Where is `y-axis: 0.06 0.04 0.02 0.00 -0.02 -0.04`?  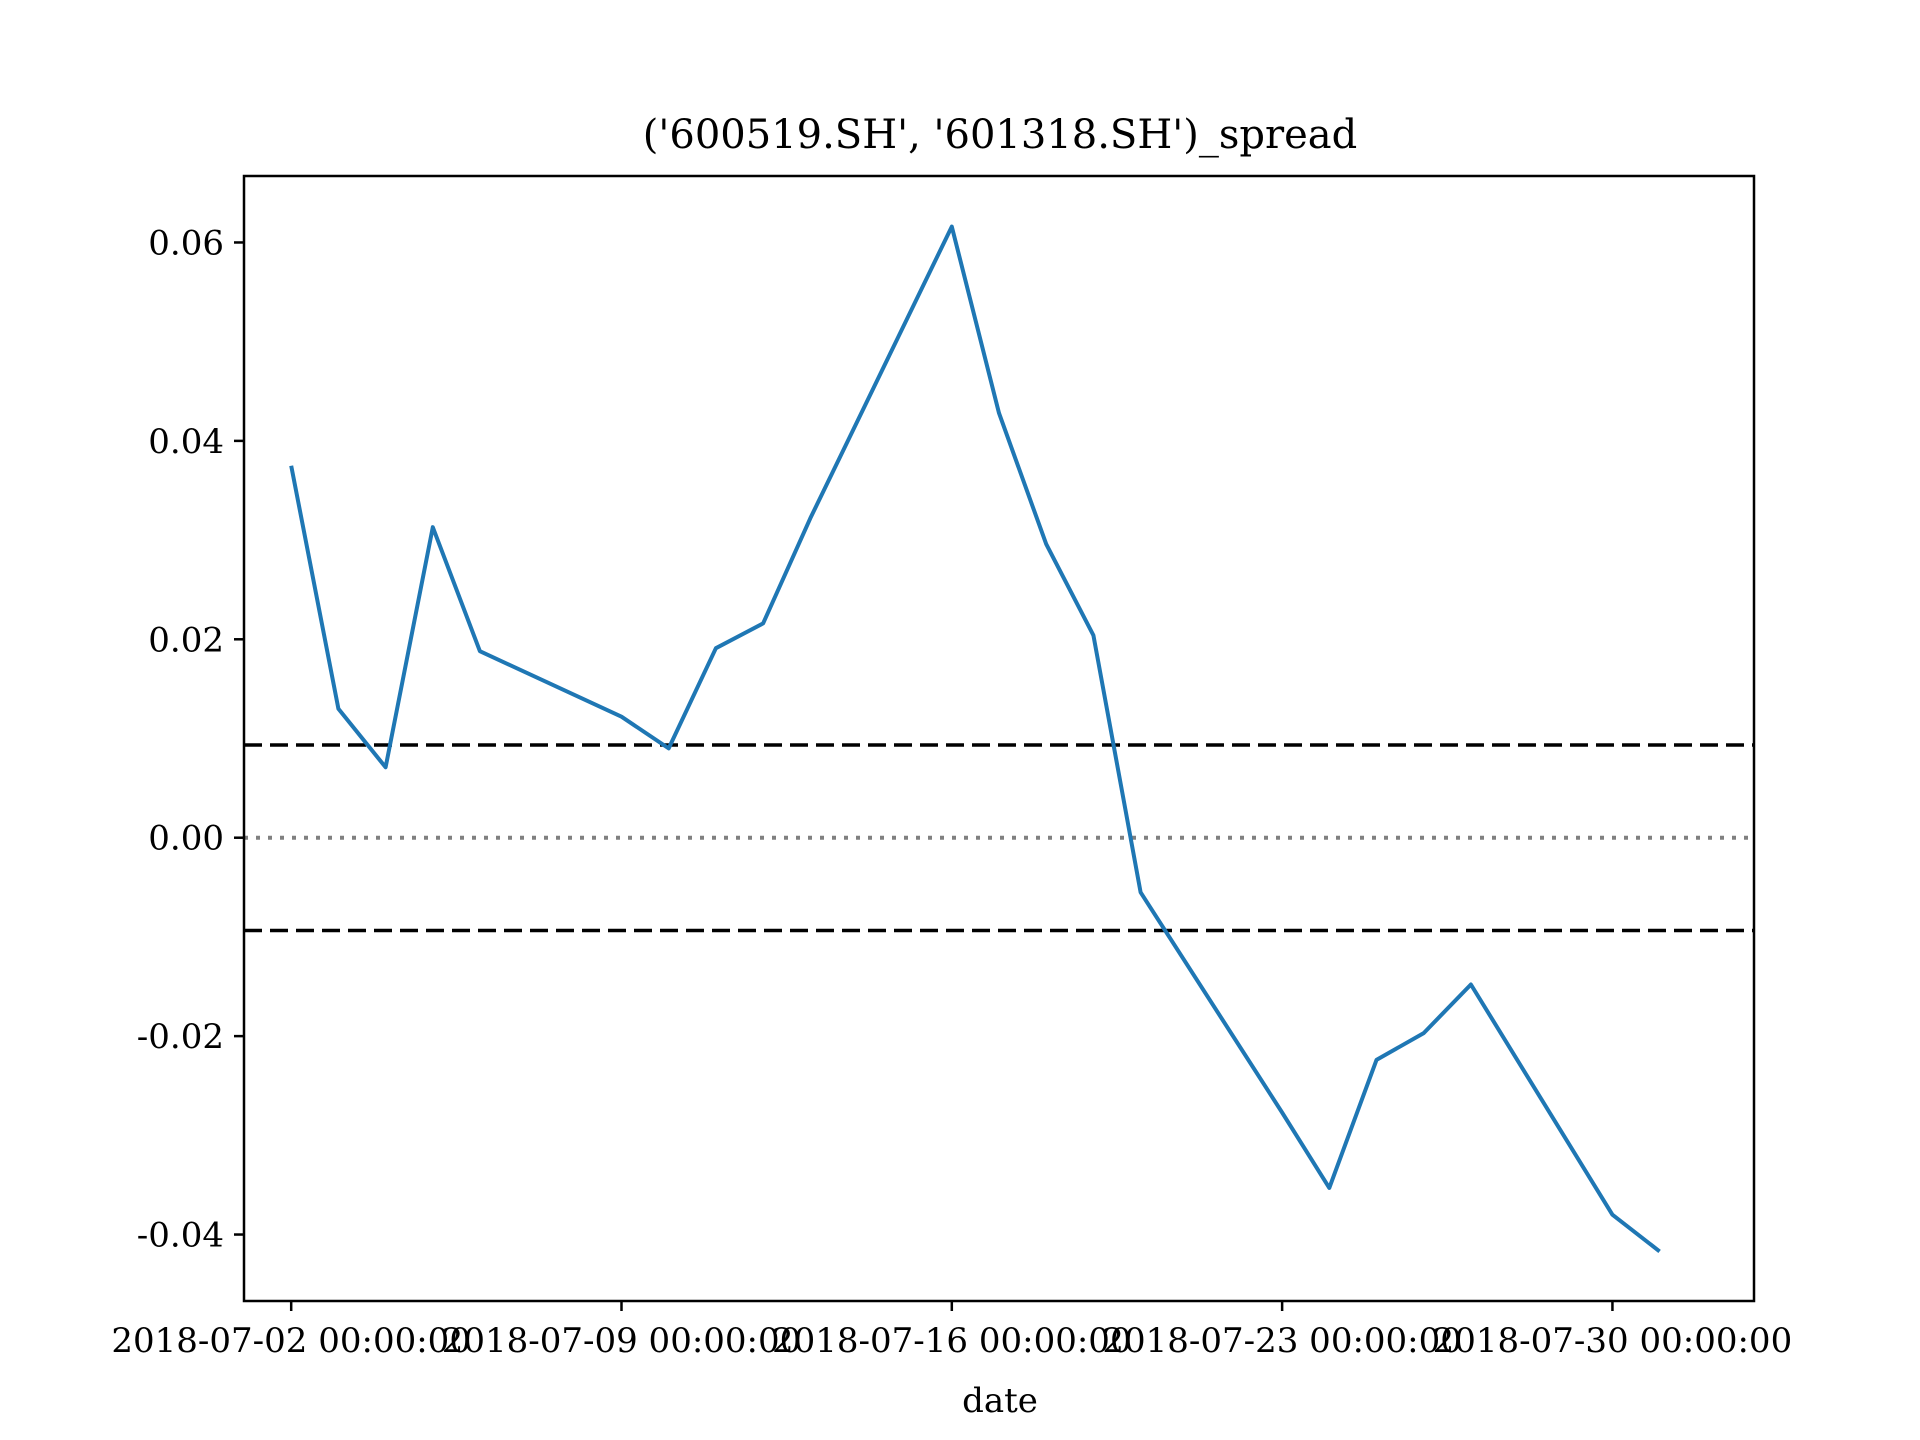 y-axis: 0.06 0.04 0.02 0.00 -0.02 -0.04 is located at coordinates (190, 739).